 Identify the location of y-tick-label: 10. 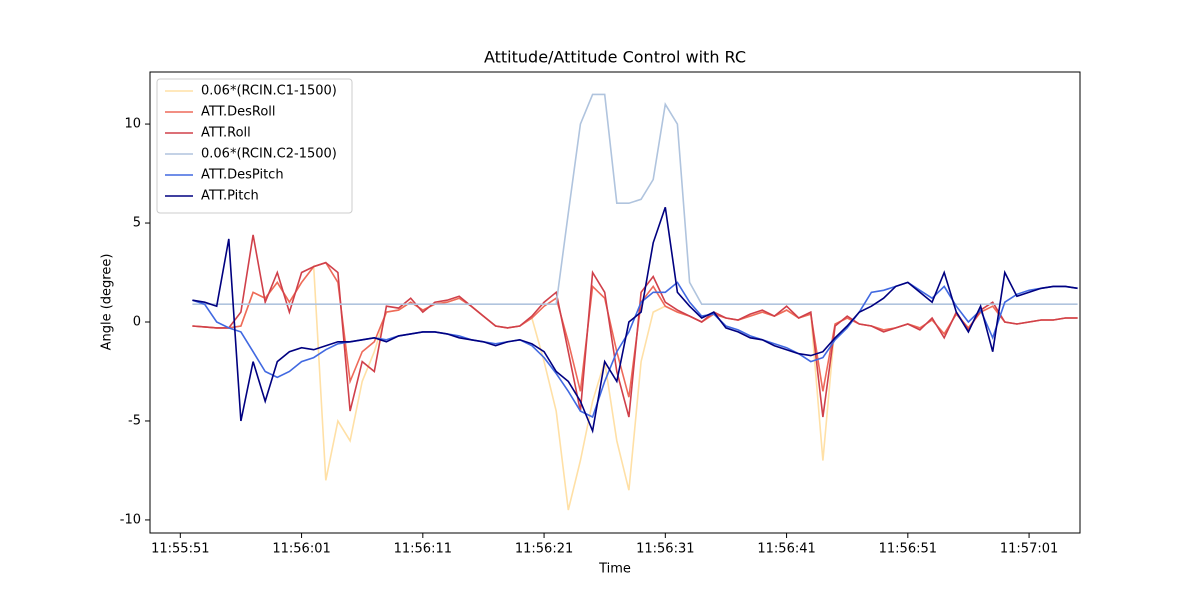
(132, 124).